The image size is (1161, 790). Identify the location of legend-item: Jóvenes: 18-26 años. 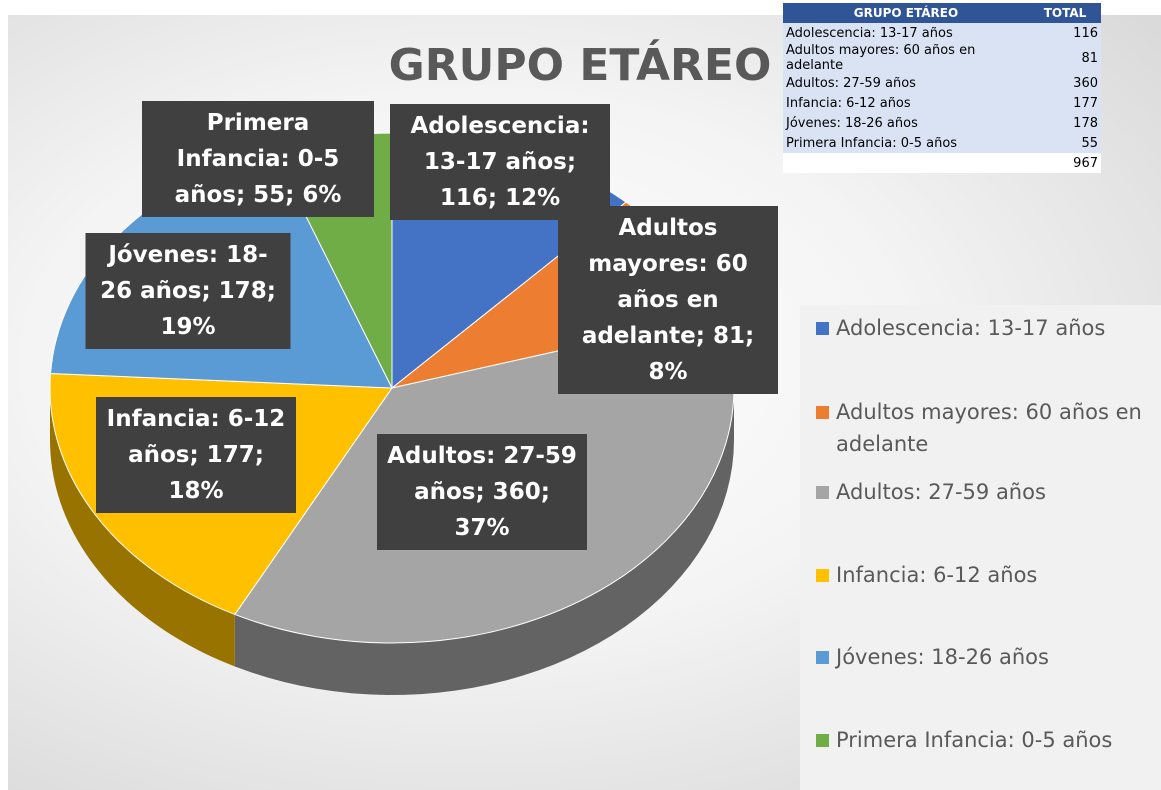
(986, 657).